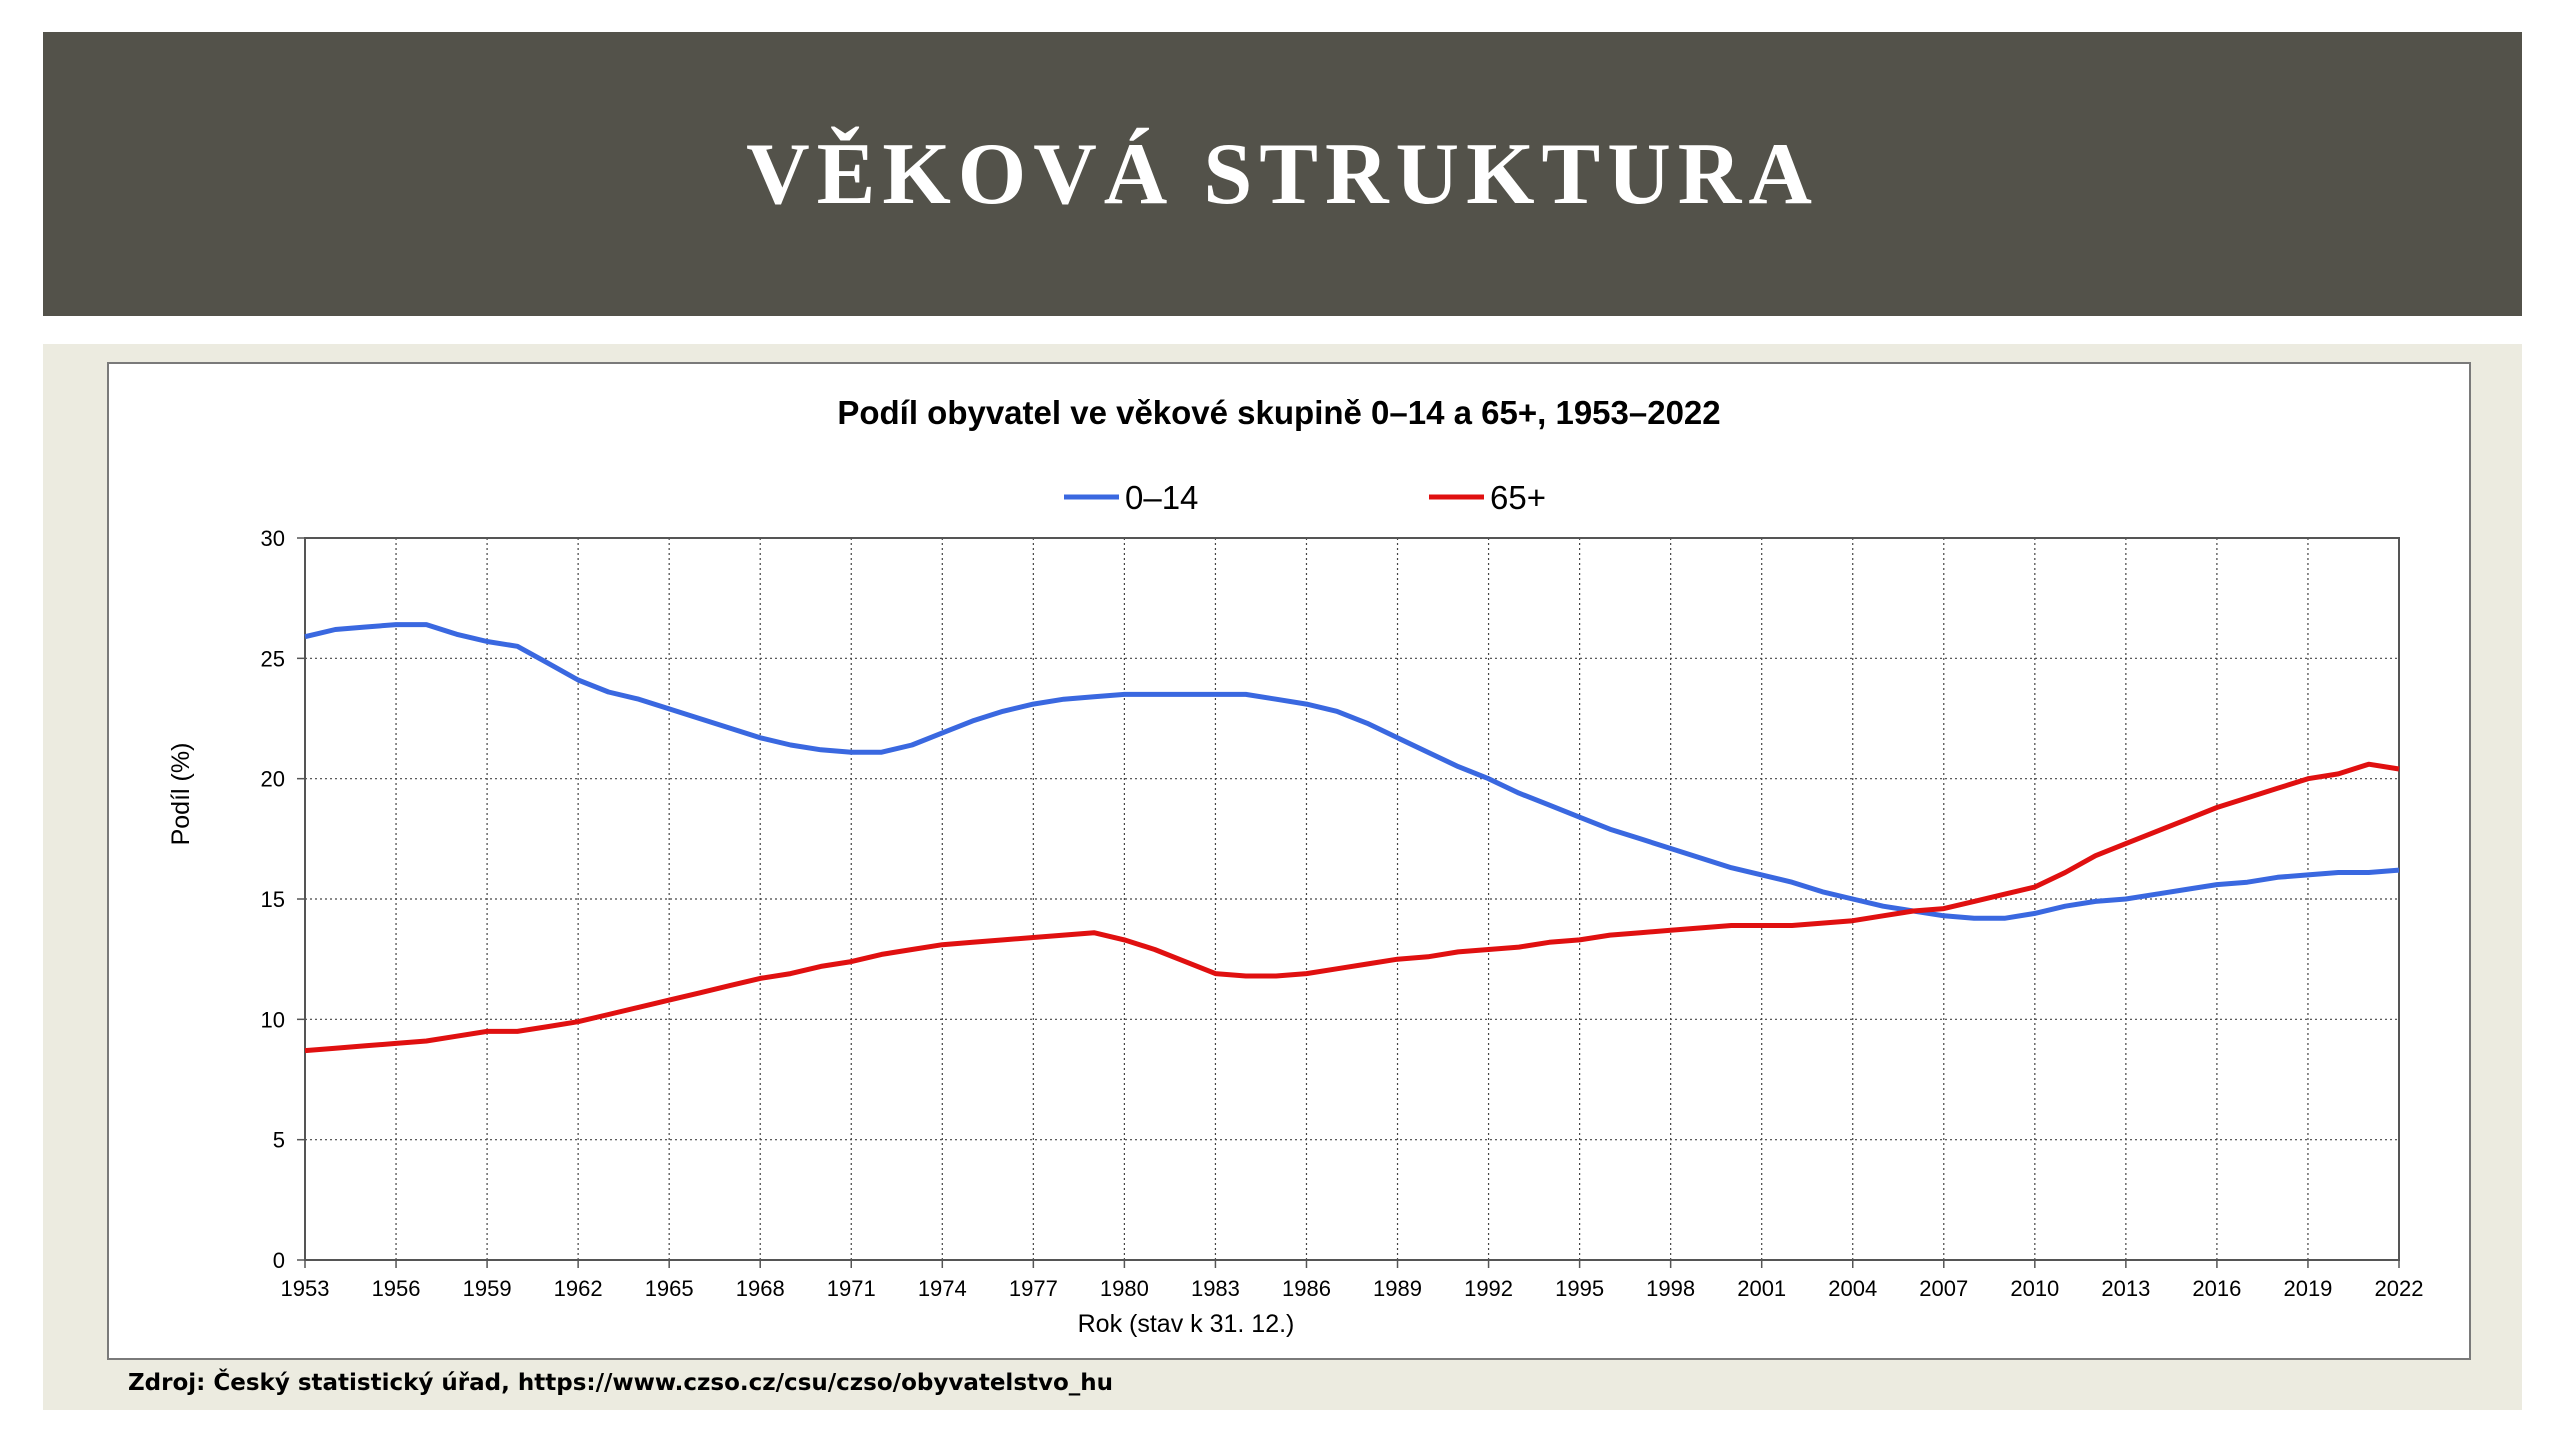  What do you see at coordinates (1124, 1288) in the screenshot?
I see `x-tick-label: 1980` at bounding box center [1124, 1288].